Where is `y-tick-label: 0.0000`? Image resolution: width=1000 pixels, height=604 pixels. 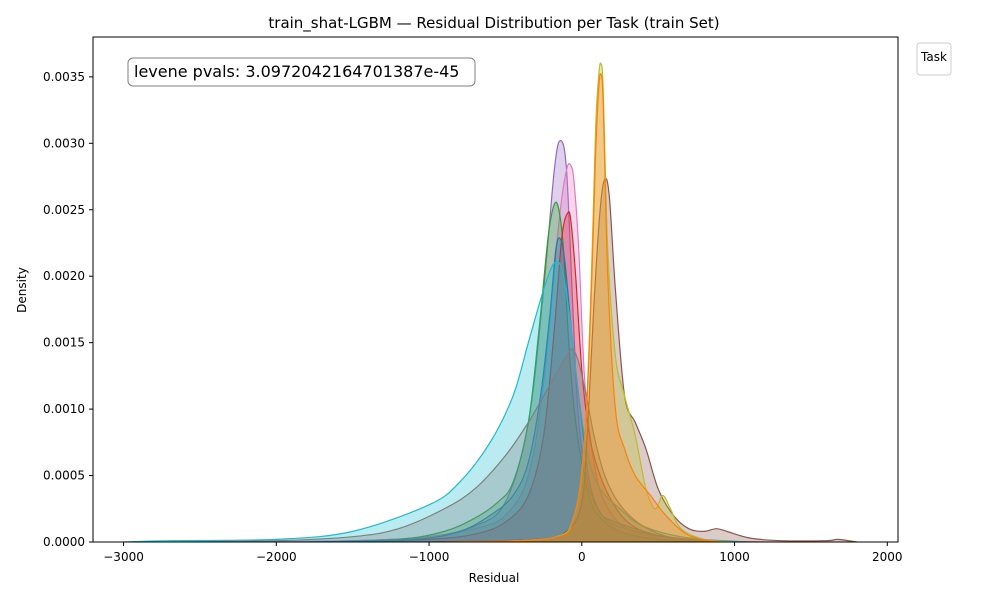
y-tick-label: 0.0000 is located at coordinates (64, 542).